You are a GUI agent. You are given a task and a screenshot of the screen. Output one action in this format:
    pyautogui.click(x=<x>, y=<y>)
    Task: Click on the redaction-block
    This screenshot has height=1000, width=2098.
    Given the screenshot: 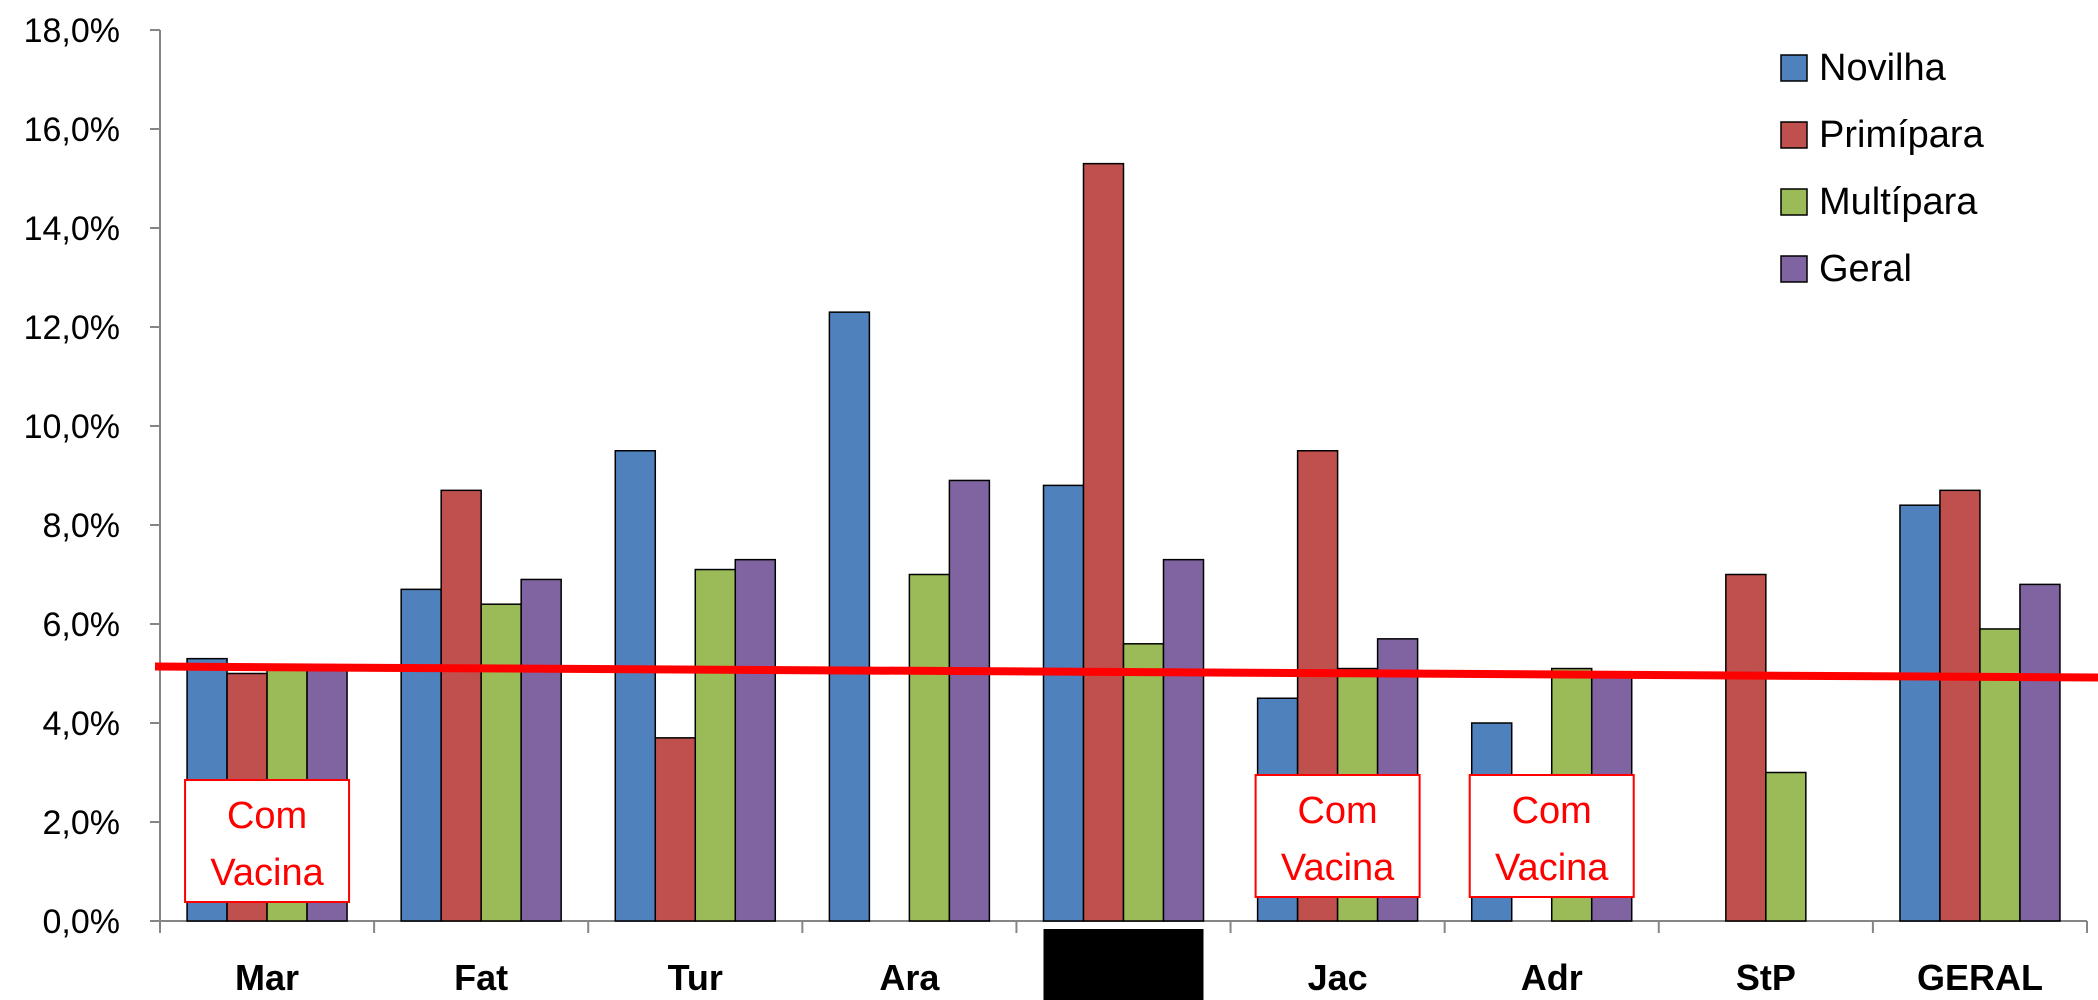 What is the action you would take?
    pyautogui.click(x=1123, y=964)
    